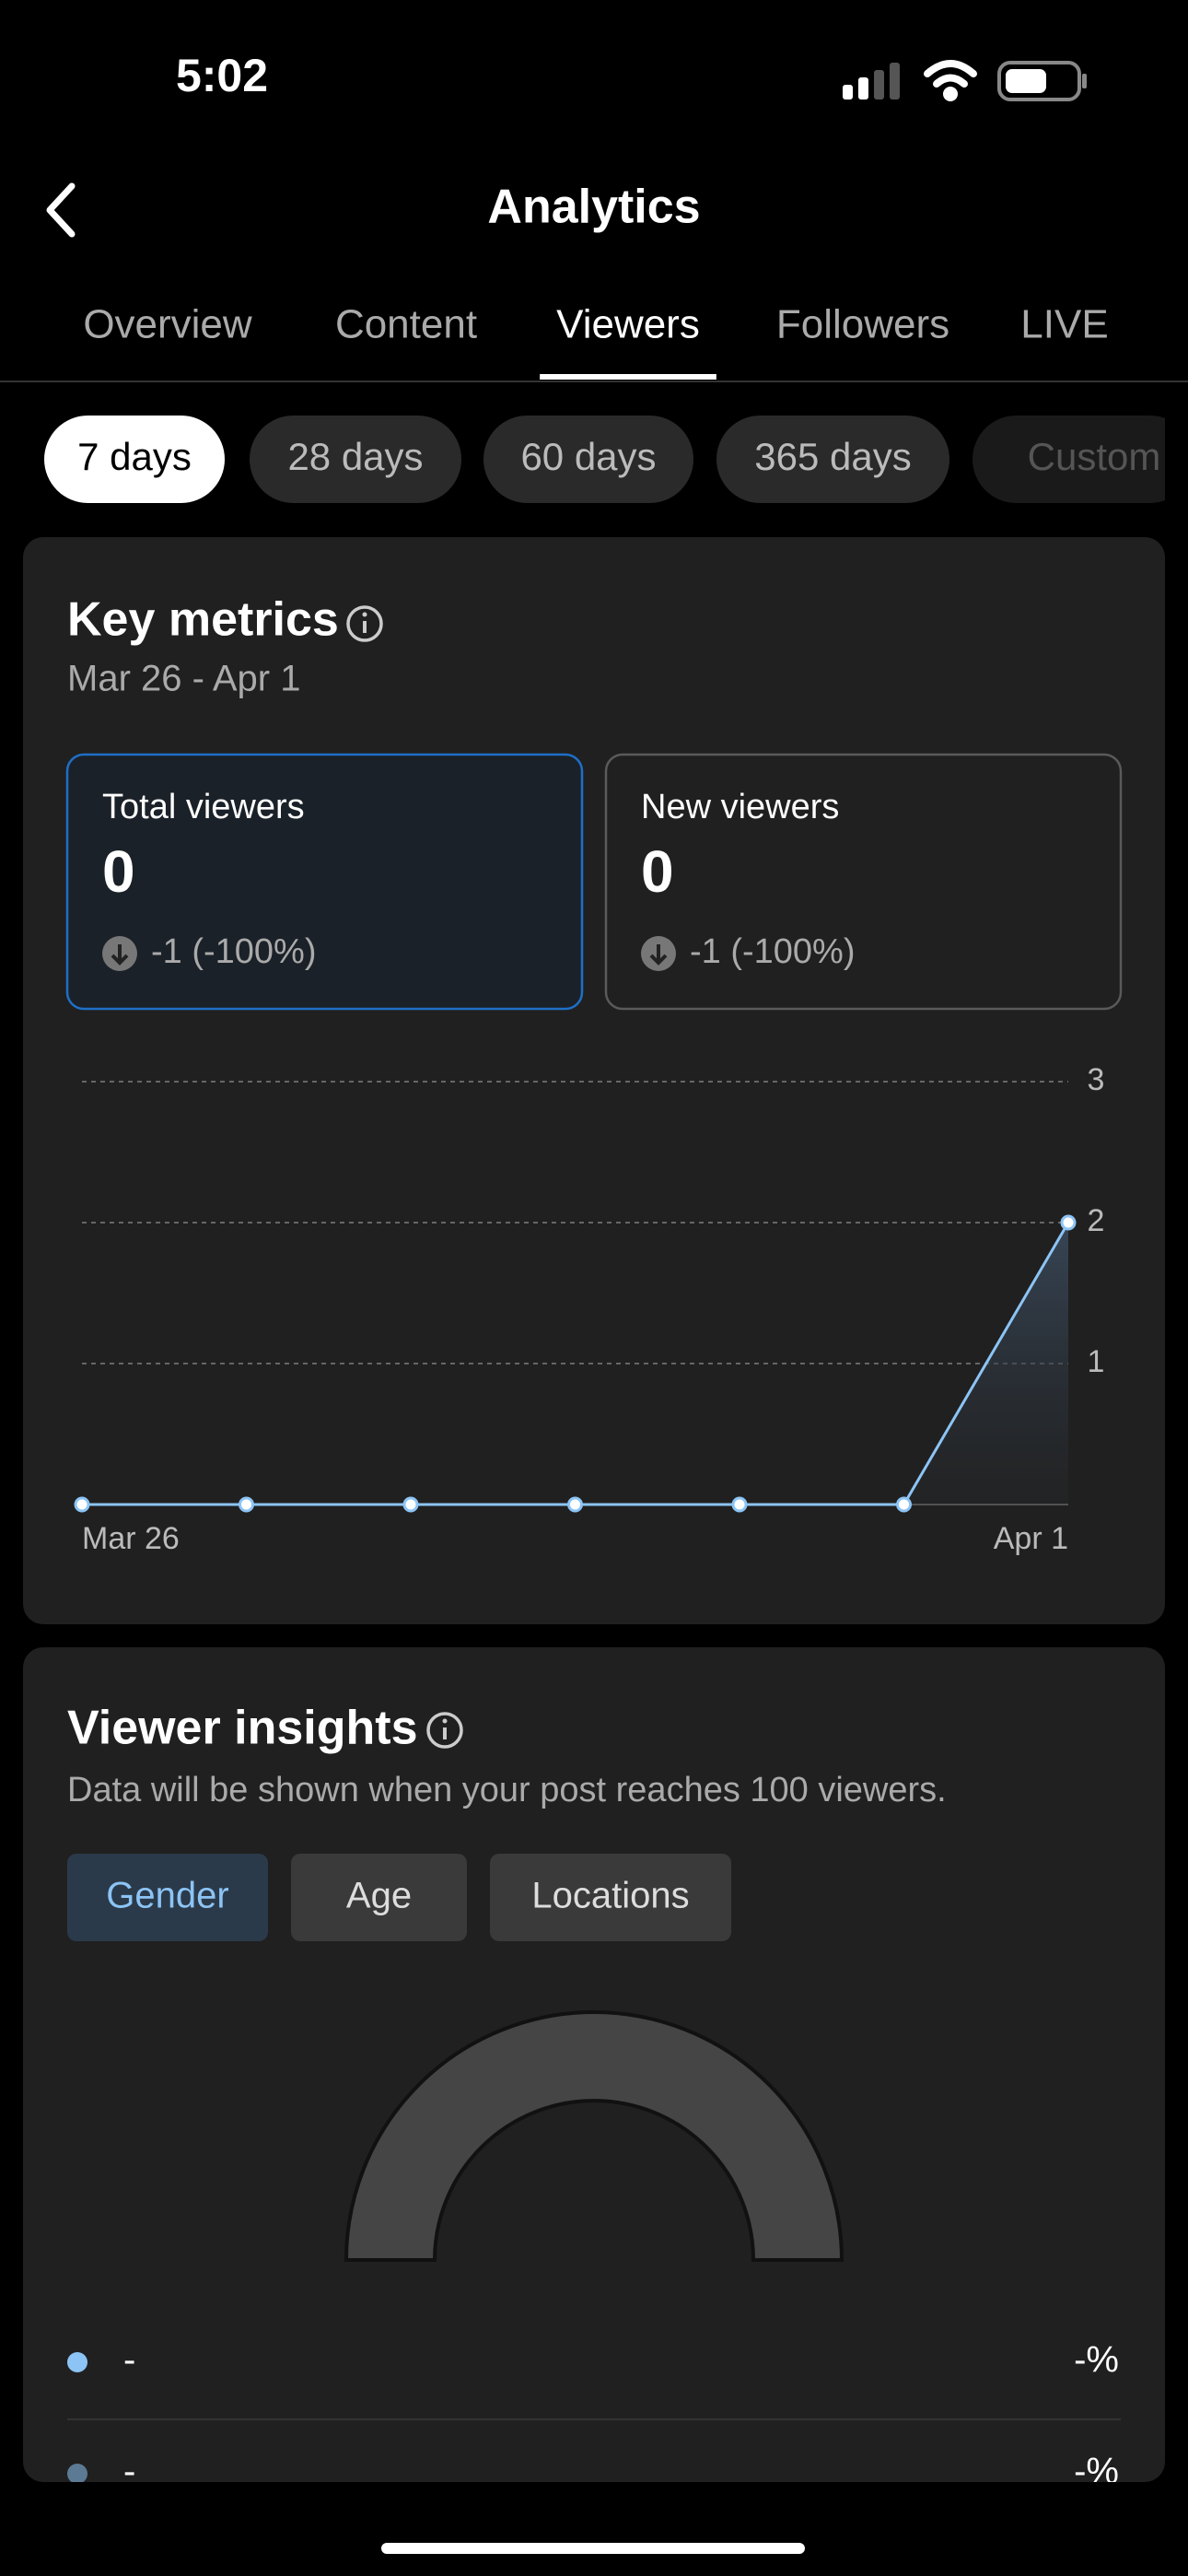 The image size is (1188, 2576). Describe the element at coordinates (951, 80) in the screenshot. I see `wifi-icon` at that location.